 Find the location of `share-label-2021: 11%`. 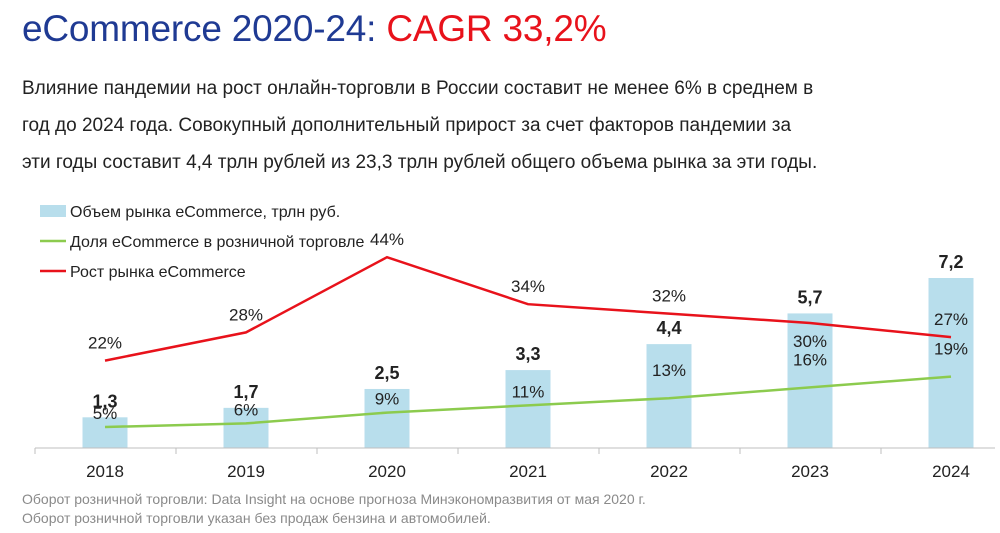

share-label-2021: 11% is located at coordinates (528, 391).